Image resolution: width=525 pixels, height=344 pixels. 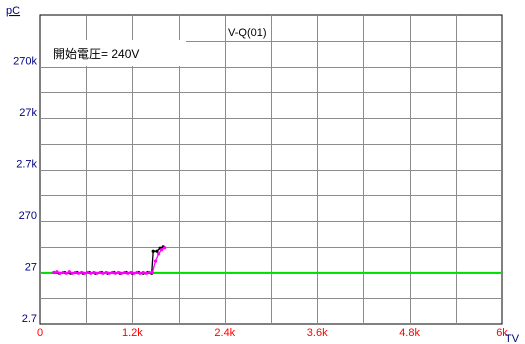 What do you see at coordinates (31, 268) in the screenshot?
I see `y-tick-label: 27` at bounding box center [31, 268].